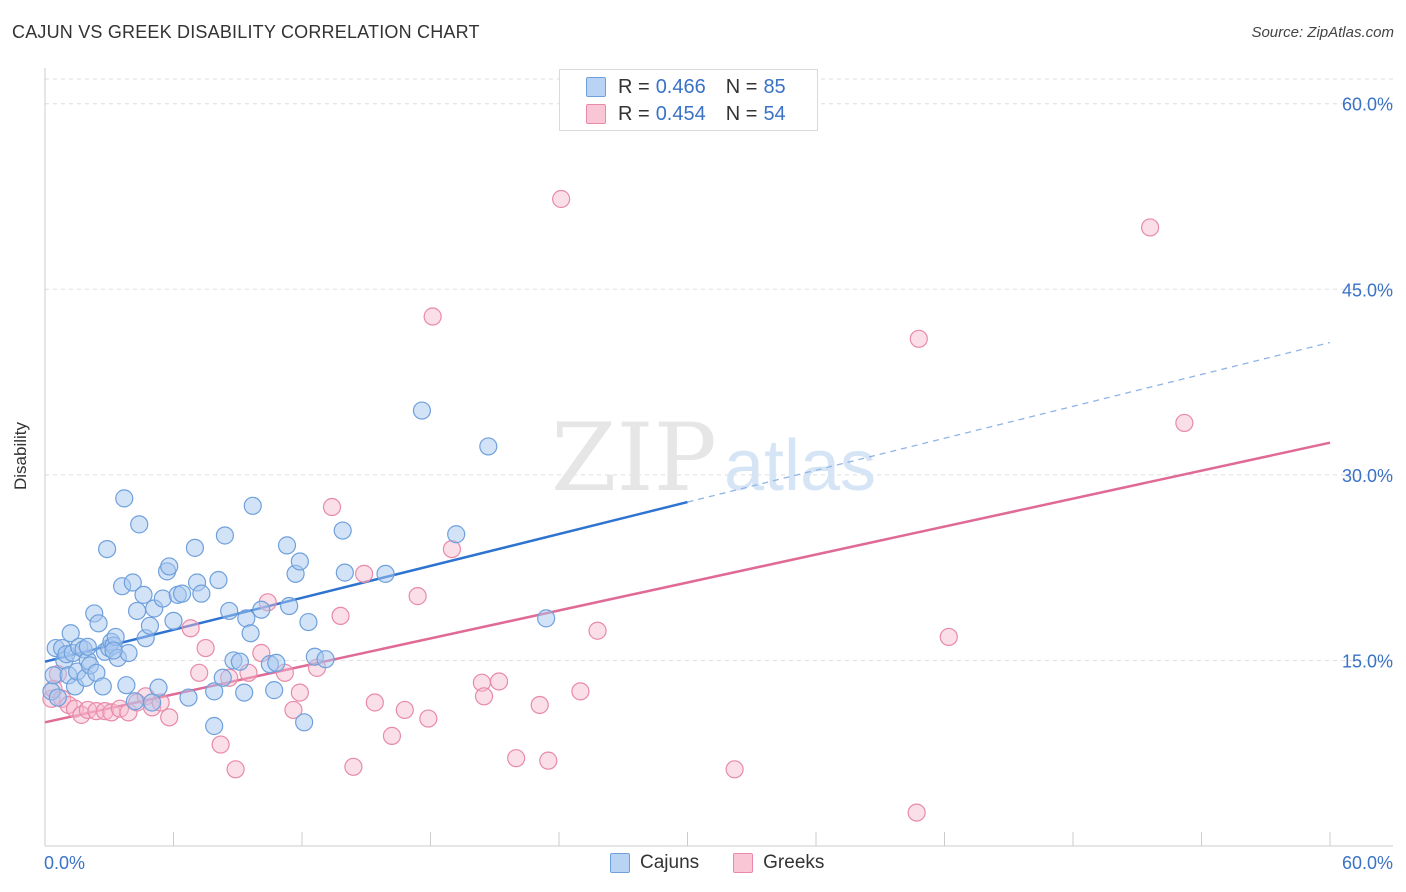  Describe the element at coordinates (680, 113) in the screenshot. I see `legend-r-value: 0.454` at that location.